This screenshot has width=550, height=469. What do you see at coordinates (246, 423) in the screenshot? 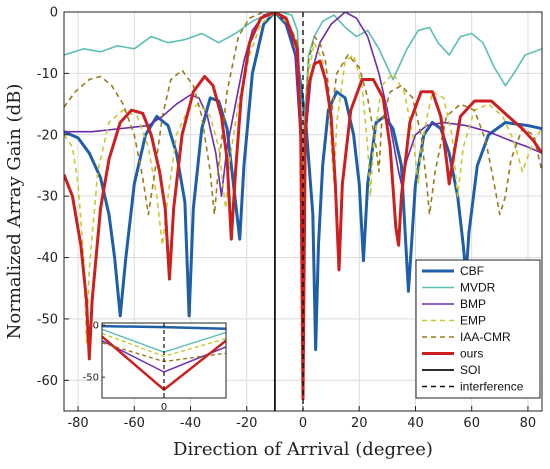
I see `x-tick-label: -20` at bounding box center [246, 423].